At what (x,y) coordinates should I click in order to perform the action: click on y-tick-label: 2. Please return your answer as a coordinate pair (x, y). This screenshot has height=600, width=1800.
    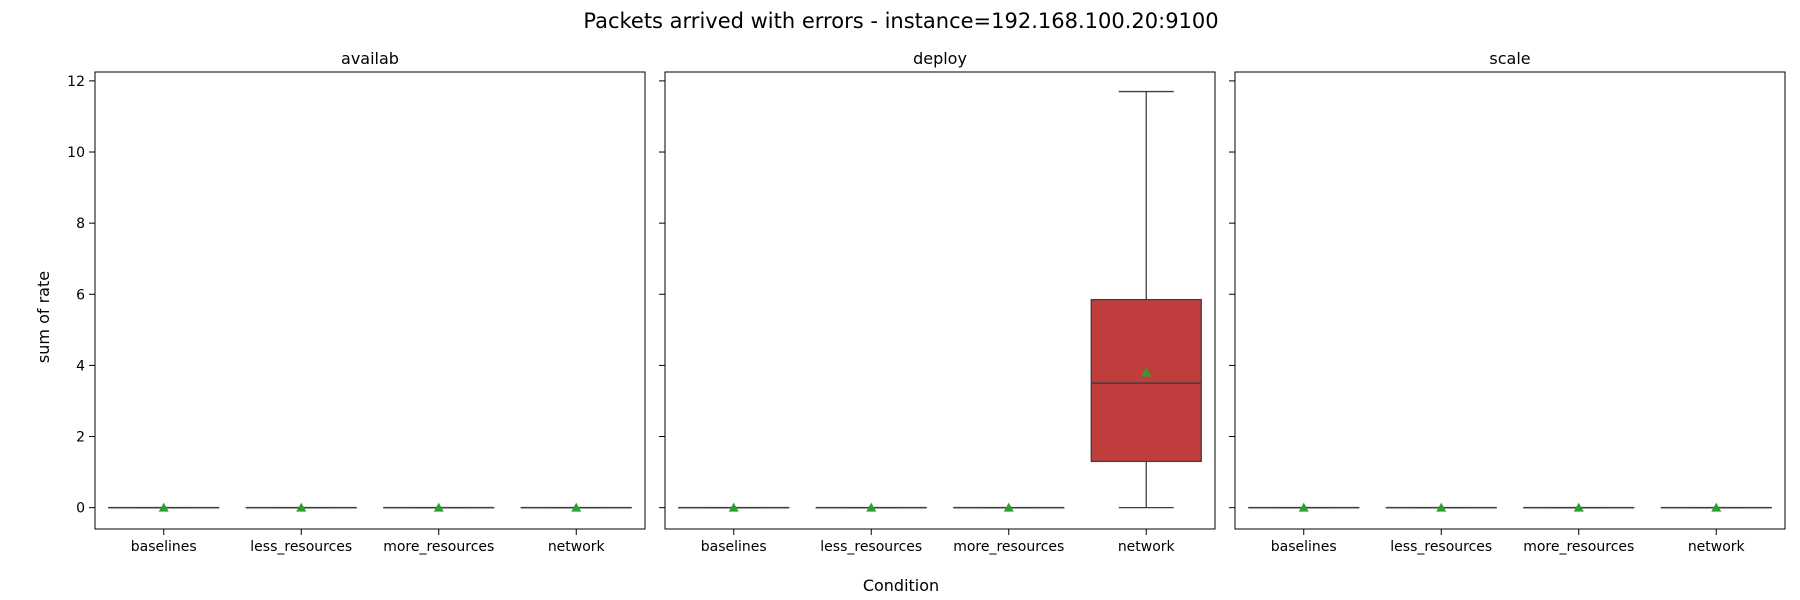
    Looking at the image, I should click on (80, 438).